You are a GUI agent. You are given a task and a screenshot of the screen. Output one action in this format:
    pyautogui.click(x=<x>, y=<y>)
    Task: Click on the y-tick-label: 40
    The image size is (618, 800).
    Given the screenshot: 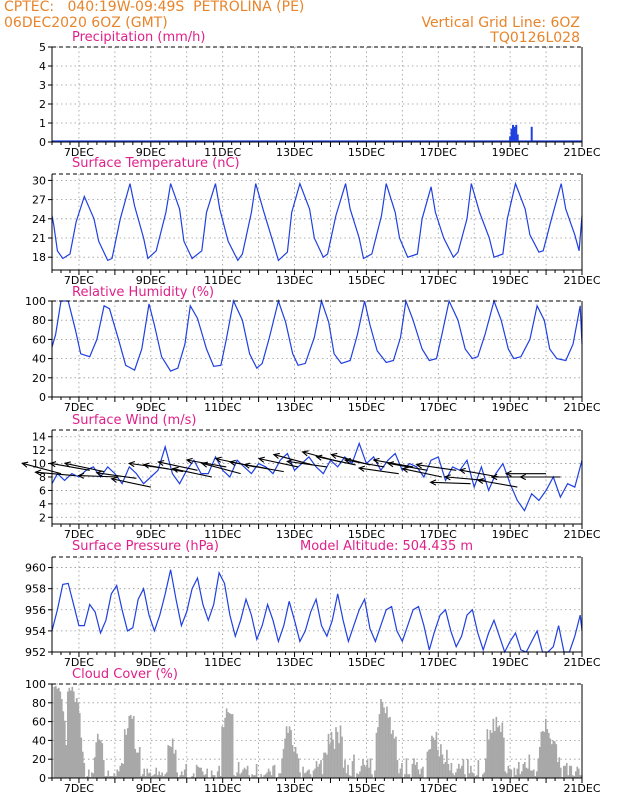 What is the action you would take?
    pyautogui.click(x=39, y=740)
    